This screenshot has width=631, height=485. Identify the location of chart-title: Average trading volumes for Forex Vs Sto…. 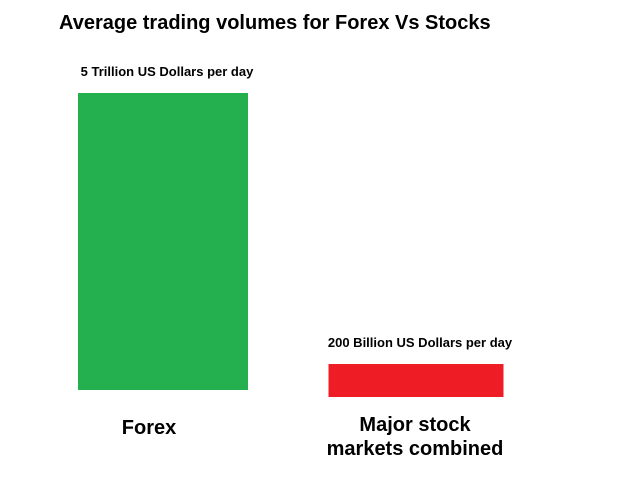
(275, 23).